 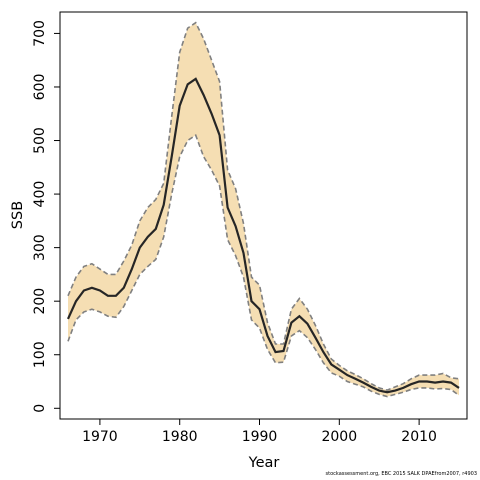 What do you see at coordinates (180, 437) in the screenshot?
I see `x-tick-label: 1980` at bounding box center [180, 437].